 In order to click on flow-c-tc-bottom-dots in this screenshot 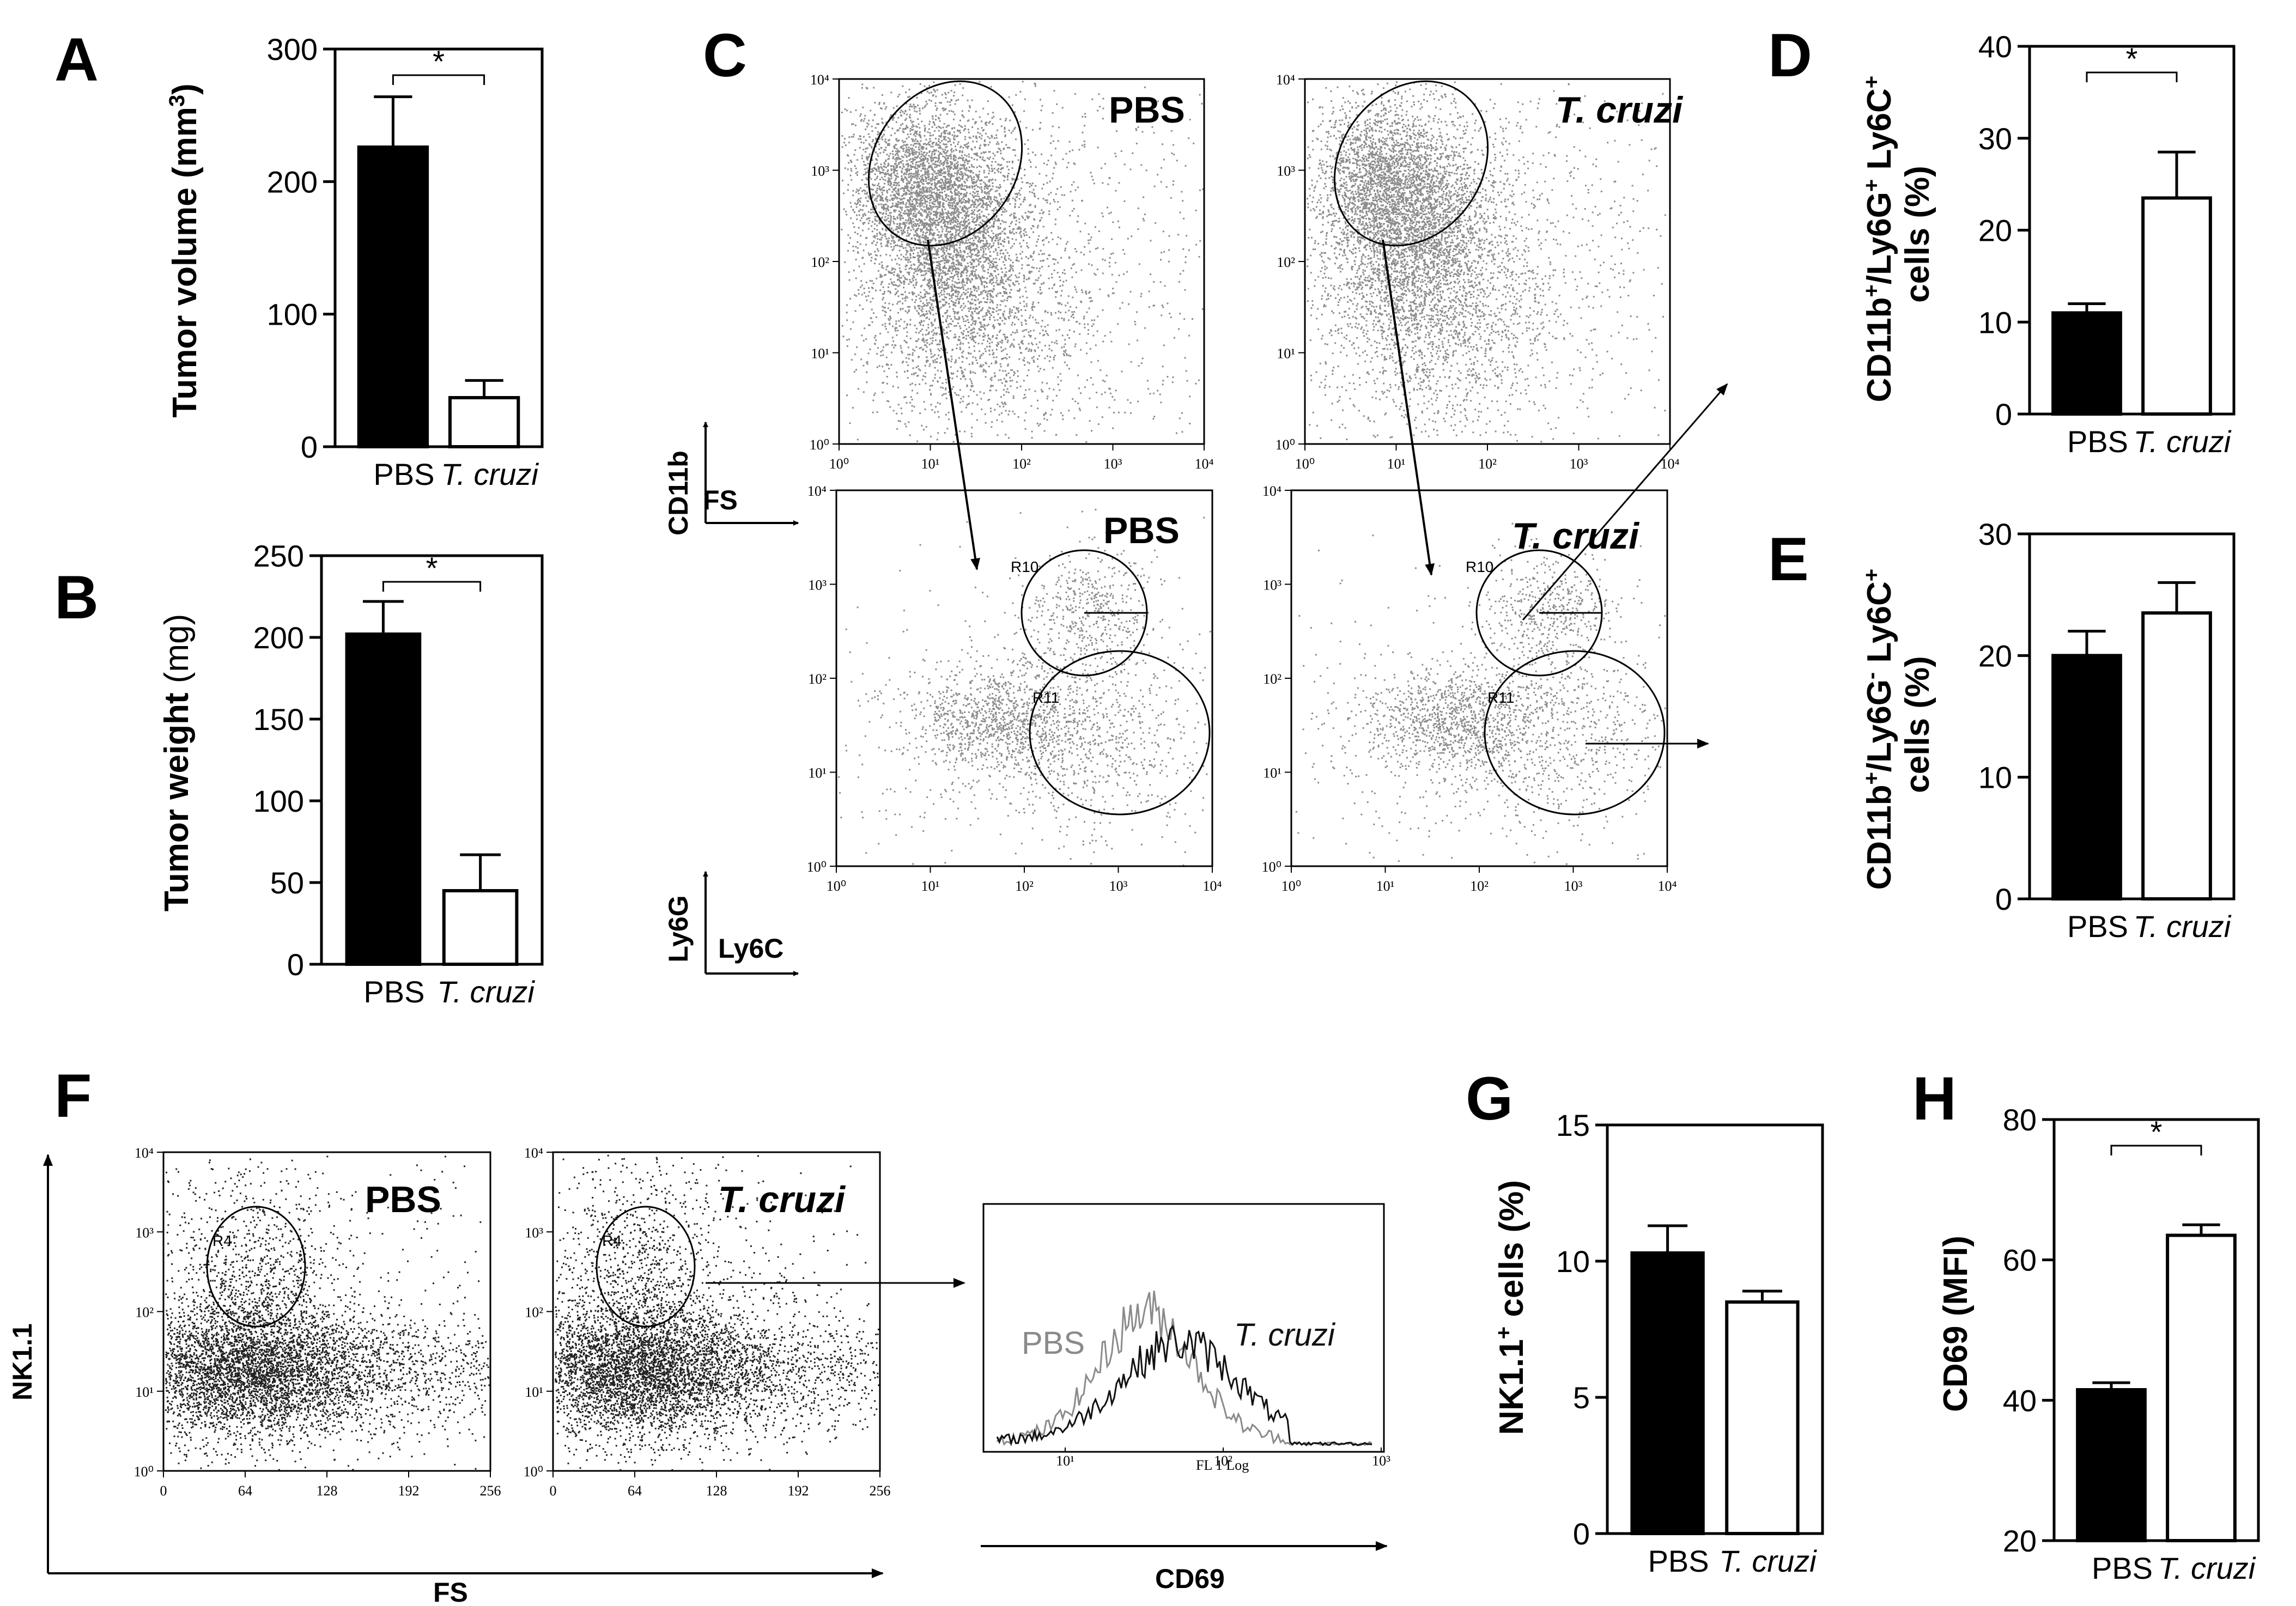, I will do `click(1481, 693)`.